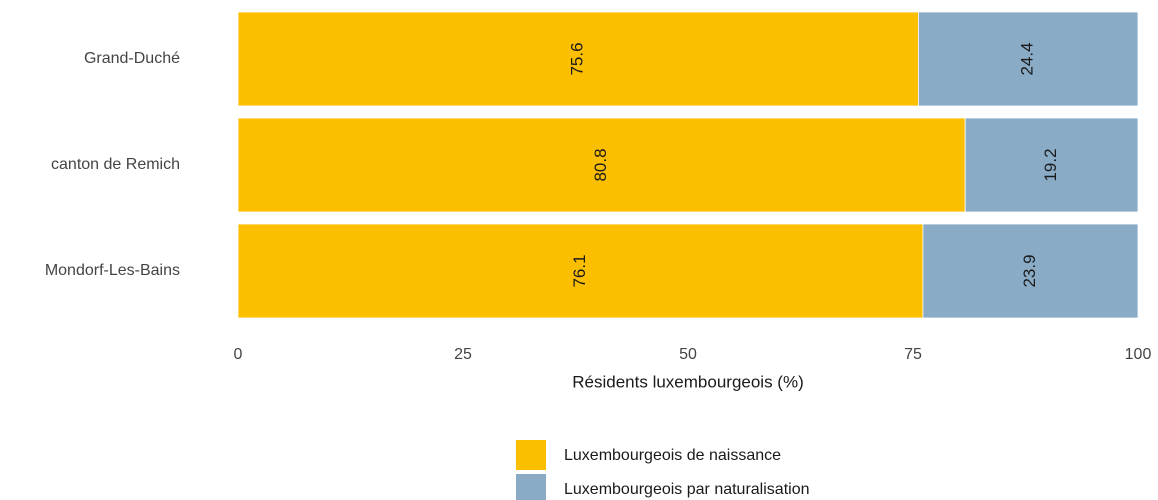  I want to click on data-label: 80.8, so click(600, 164).